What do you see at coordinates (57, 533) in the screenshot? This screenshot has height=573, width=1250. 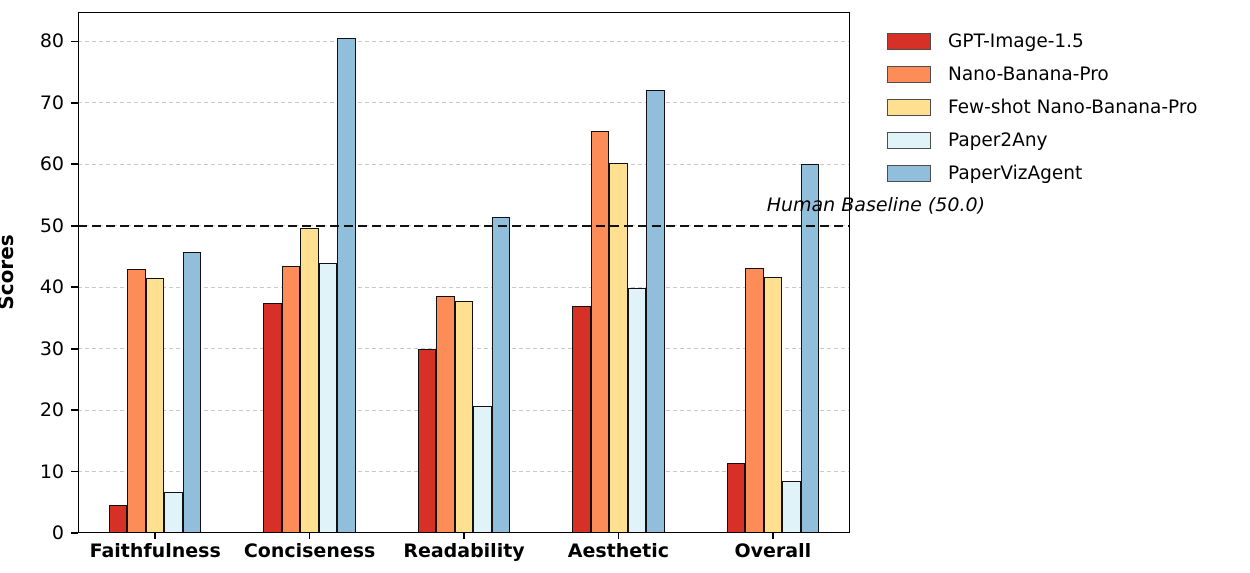 I see `y-tick-label: 0` at bounding box center [57, 533].